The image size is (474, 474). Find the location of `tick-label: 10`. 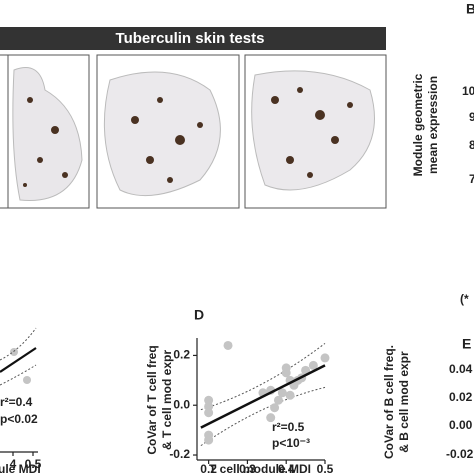

tick-label: 10 is located at coordinates (468, 91).